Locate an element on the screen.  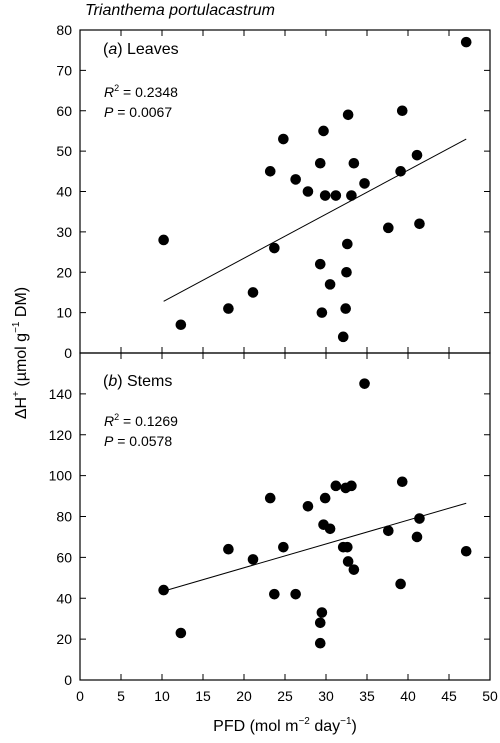
x-tick-label: 45 is located at coordinates (449, 696).